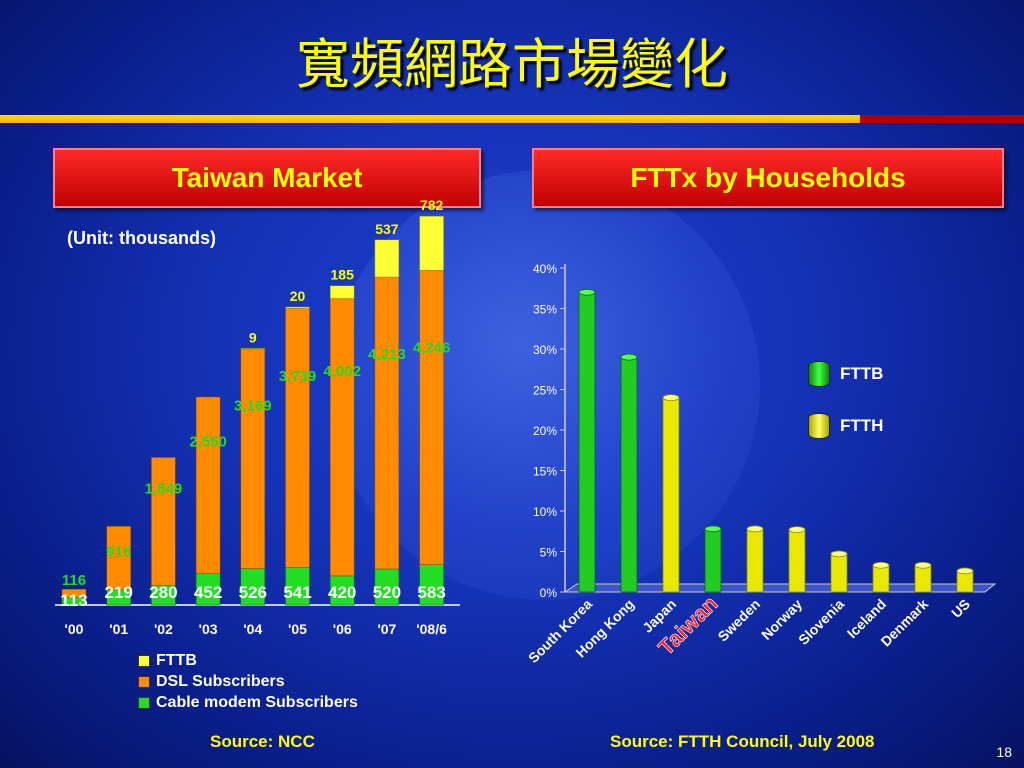 This screenshot has height=768, width=1024. Describe the element at coordinates (118, 629) in the screenshot. I see `left-tick-label-1: '01` at that location.